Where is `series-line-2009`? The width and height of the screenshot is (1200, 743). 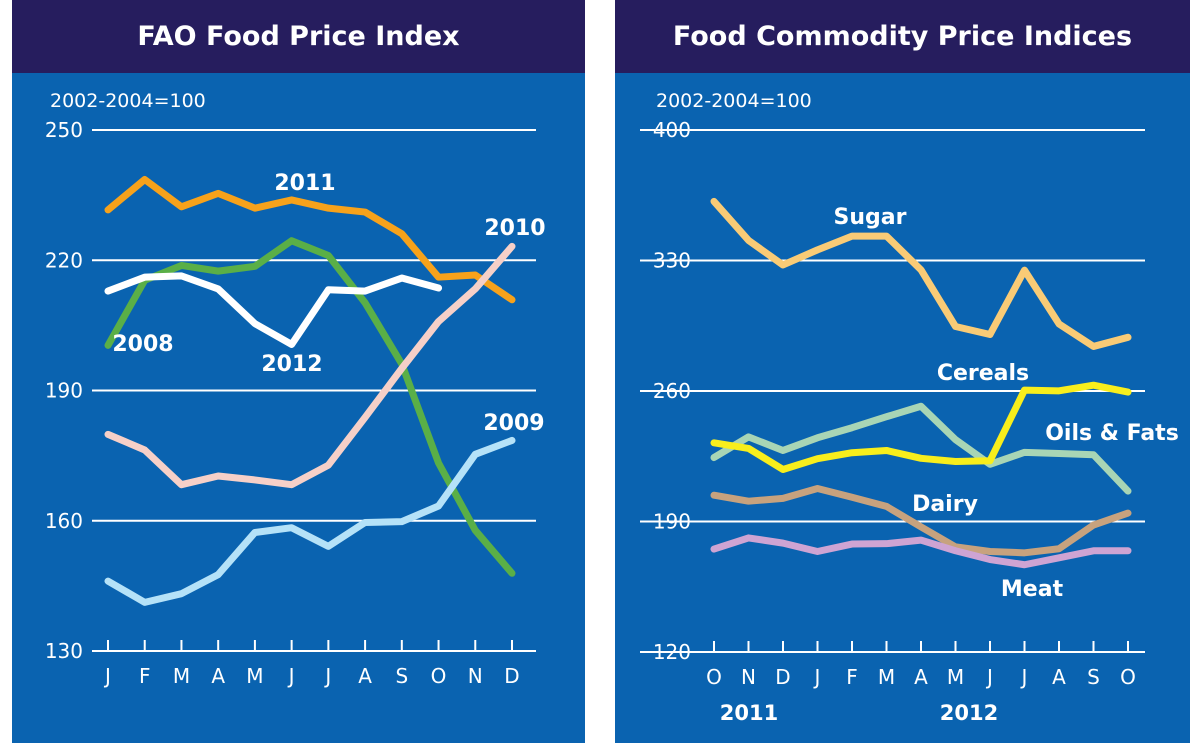 series-line-2009 is located at coordinates (310, 521).